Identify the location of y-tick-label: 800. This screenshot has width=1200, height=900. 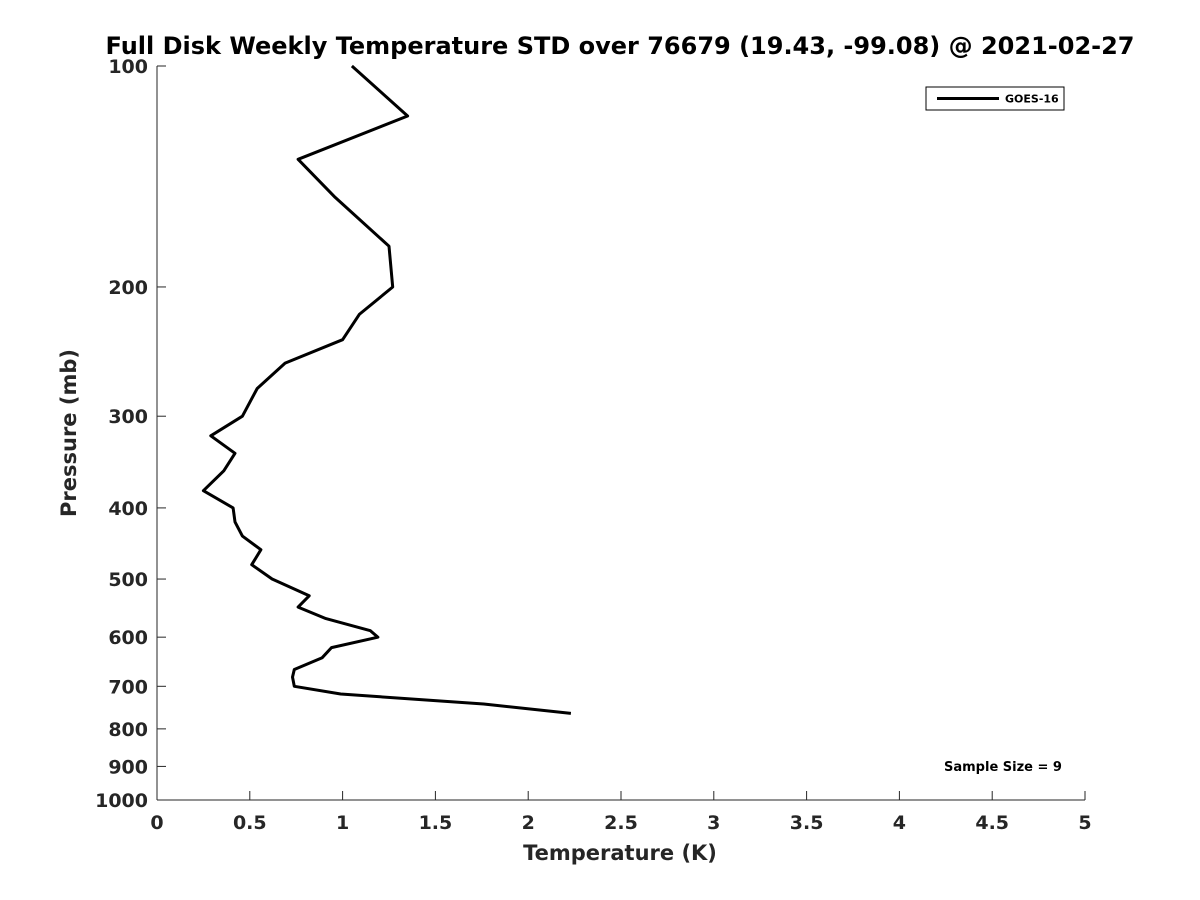
(128, 730).